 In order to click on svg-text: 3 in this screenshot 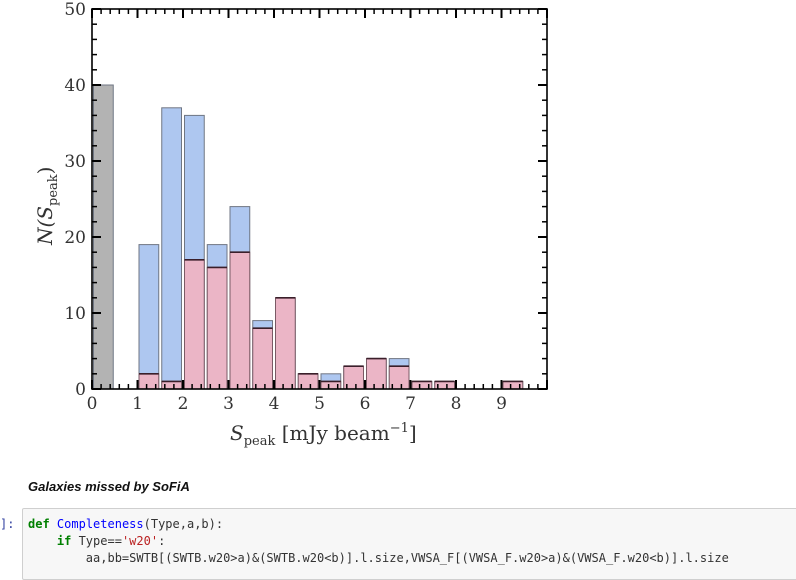, I will do `click(228, 404)`.